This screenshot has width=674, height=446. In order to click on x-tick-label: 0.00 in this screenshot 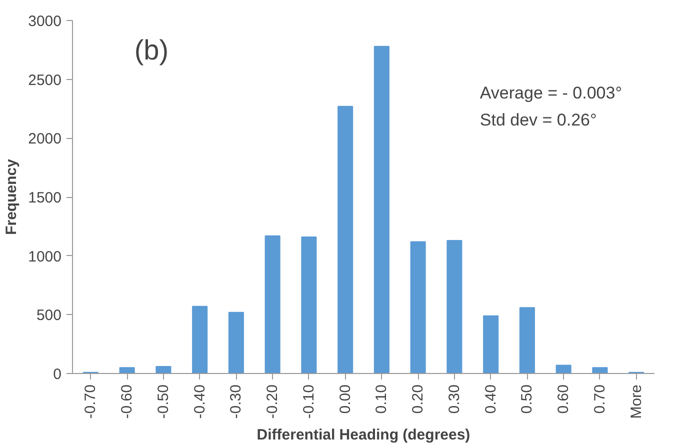, I will do `click(345, 399)`.